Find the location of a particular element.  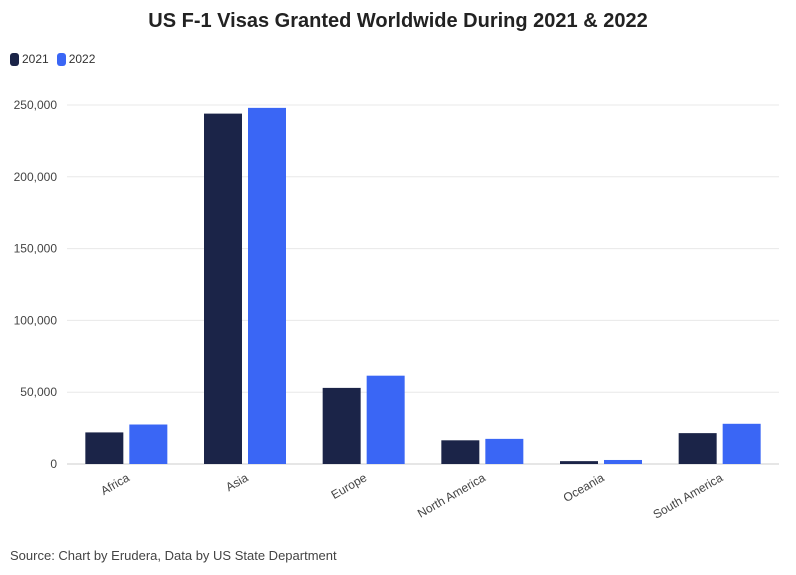

x-tick-label: Asia is located at coordinates (236, 482).